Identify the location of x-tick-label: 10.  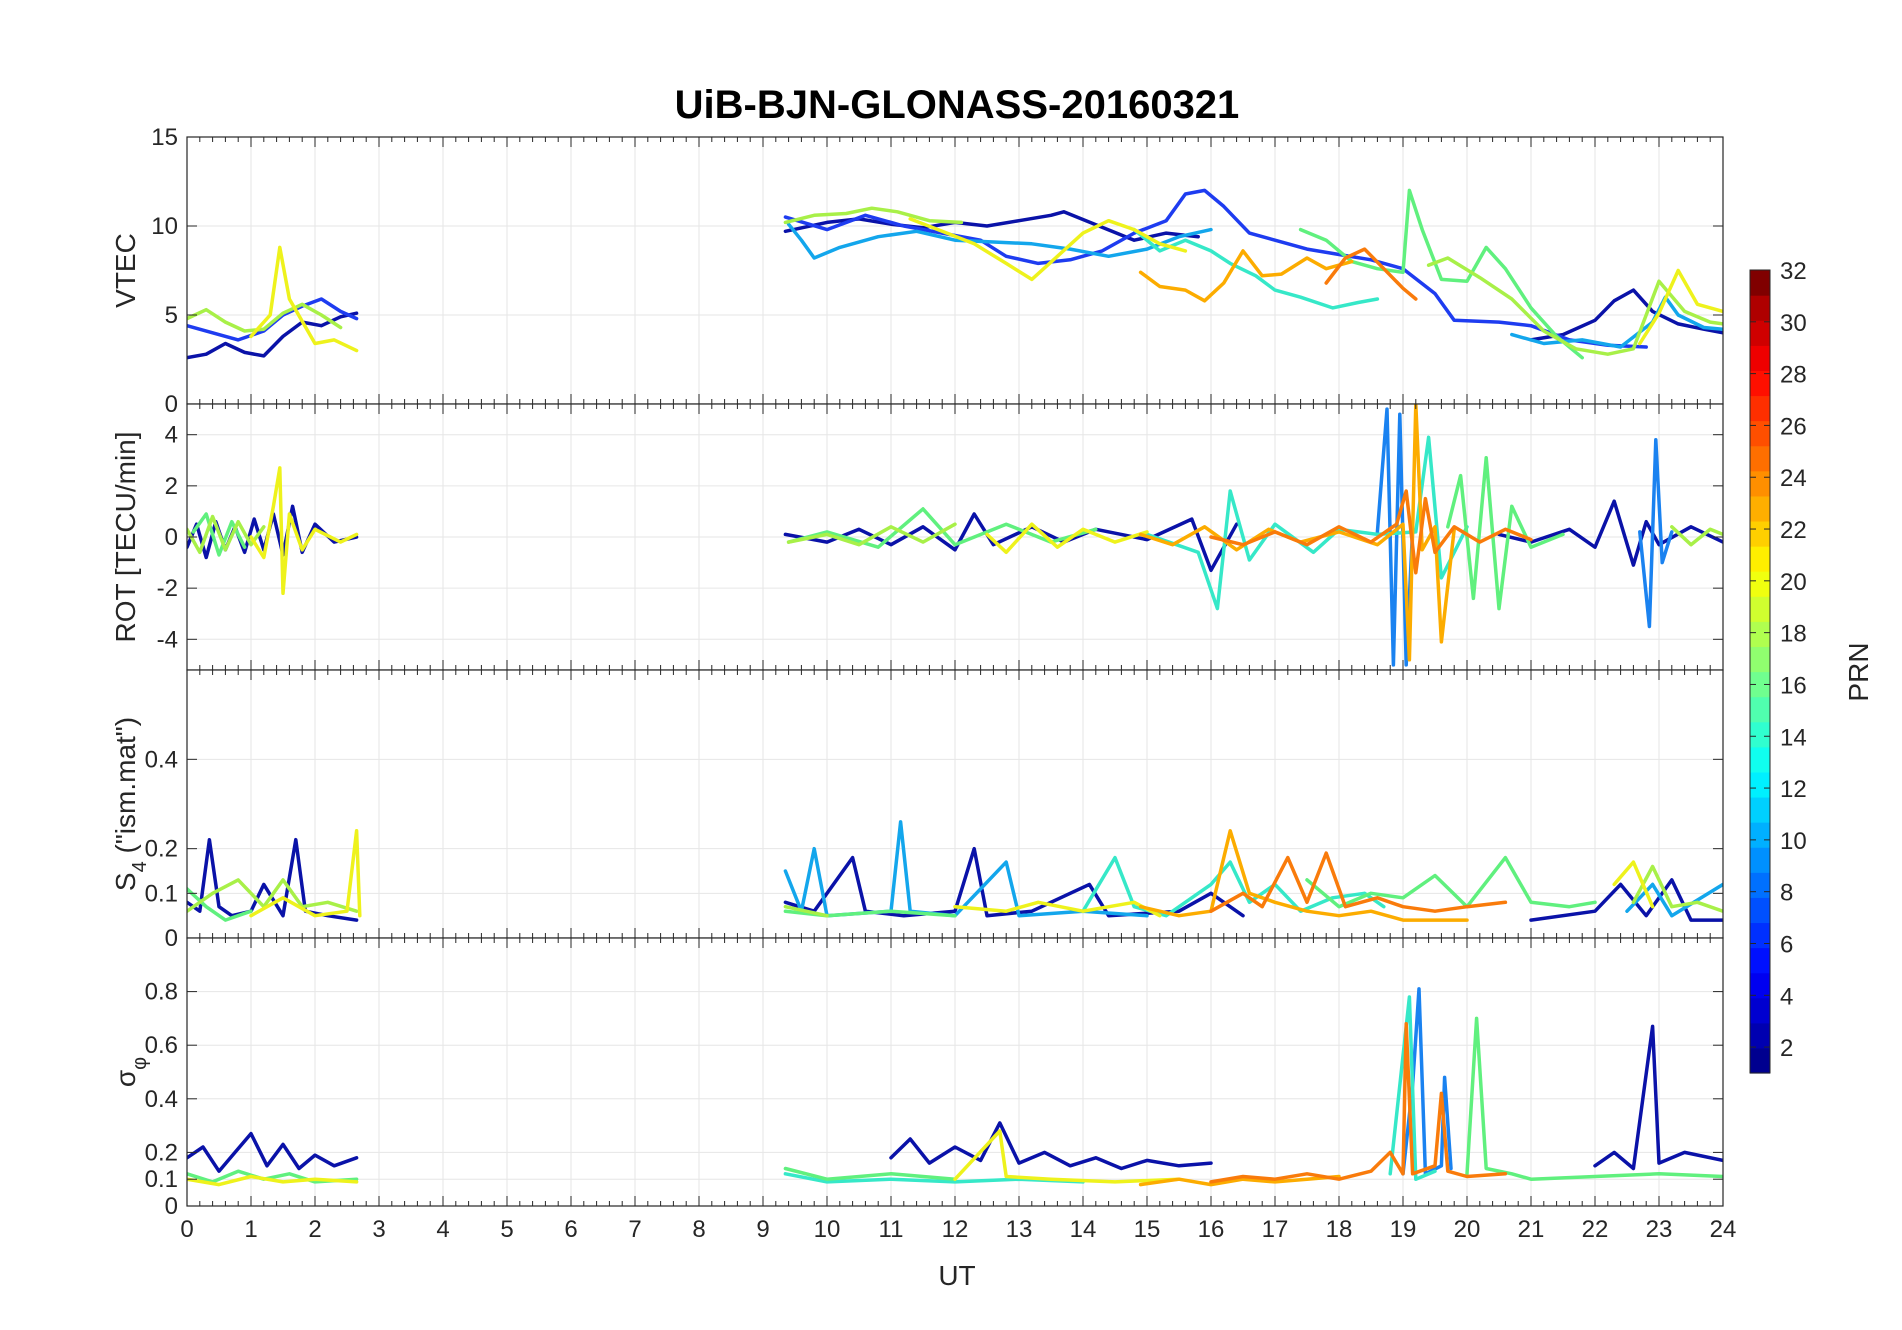
(827, 1229).